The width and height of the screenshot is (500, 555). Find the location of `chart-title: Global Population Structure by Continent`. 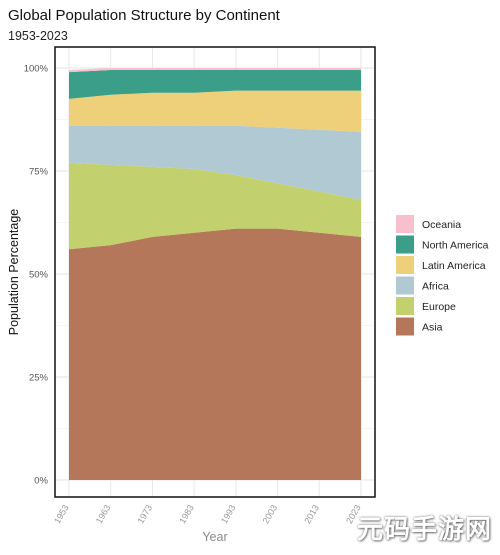

chart-title: Global Population Structure by Continent is located at coordinates (144, 15).